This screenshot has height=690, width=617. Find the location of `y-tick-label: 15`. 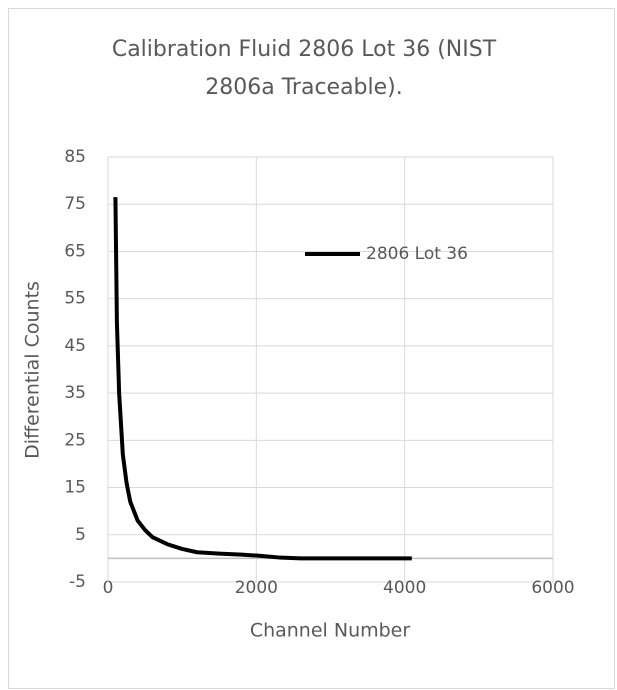

y-tick-label: 15 is located at coordinates (75, 488).